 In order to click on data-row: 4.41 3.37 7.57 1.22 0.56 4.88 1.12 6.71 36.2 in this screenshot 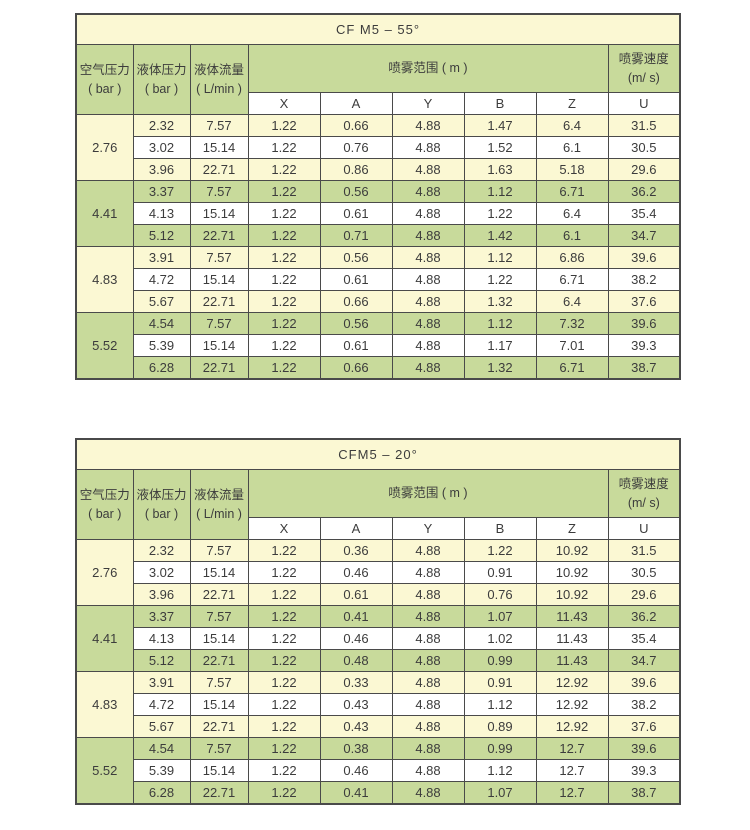, I will do `click(378, 213)`.